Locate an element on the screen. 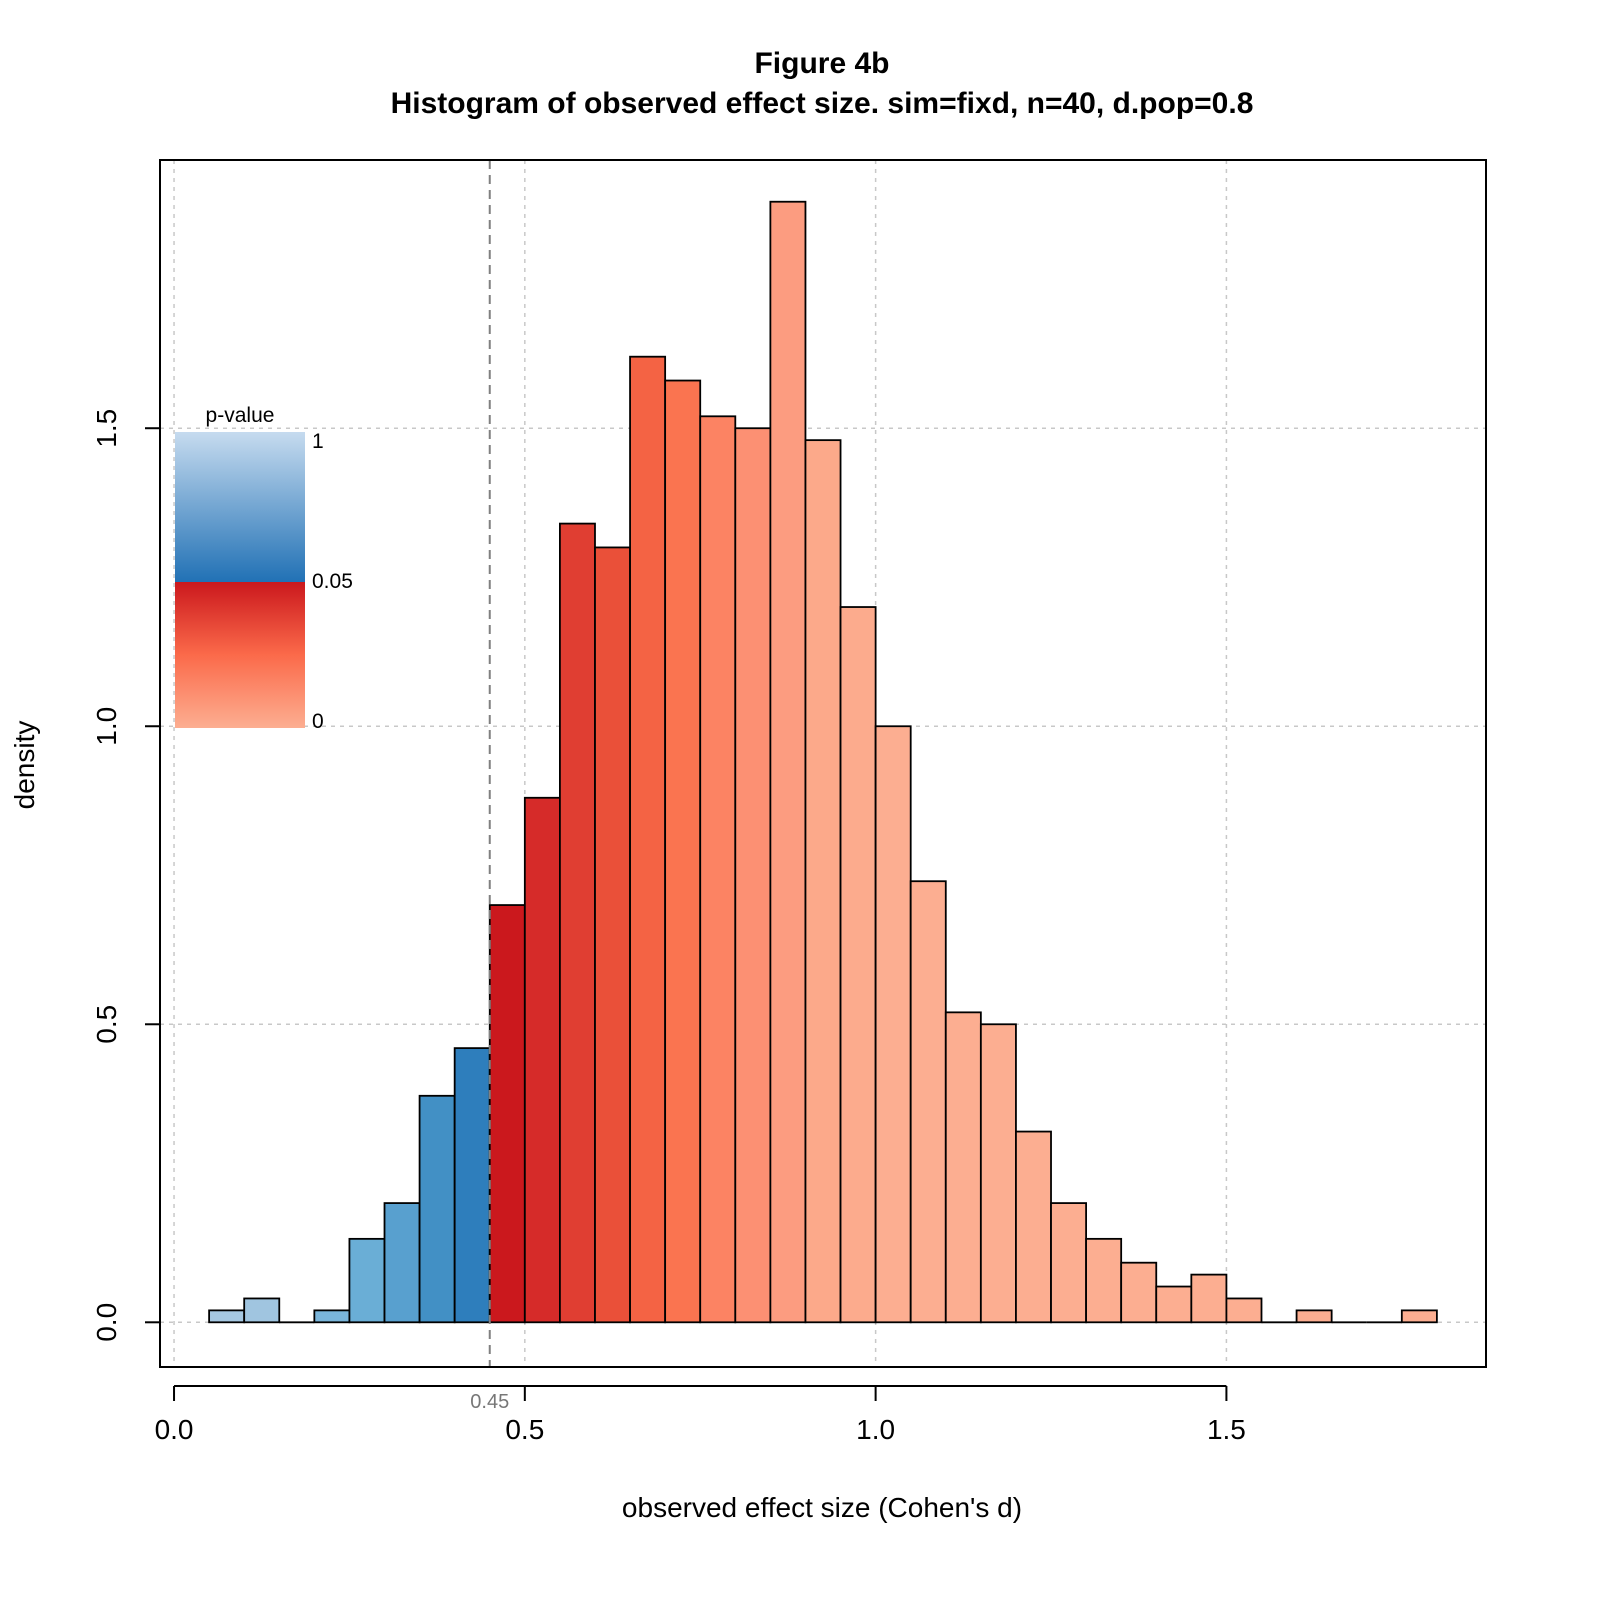 Image resolution: width=1600 pixels, height=1600 pixels. legend-label-bottom: 0 is located at coordinates (318, 721).